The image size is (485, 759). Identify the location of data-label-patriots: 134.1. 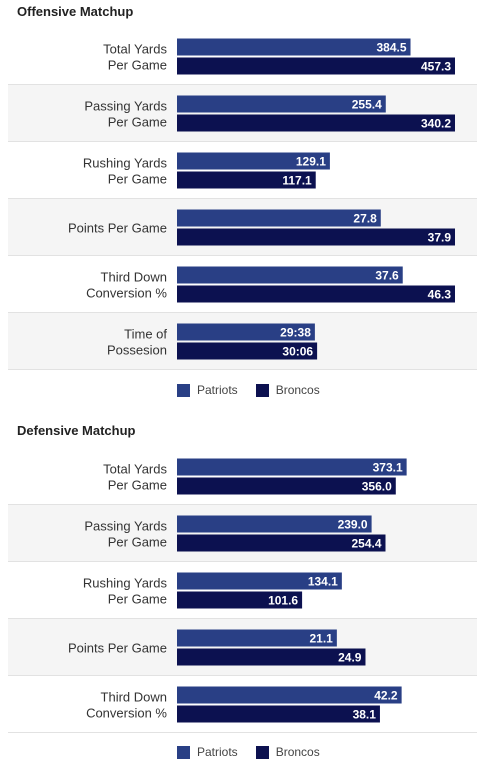
(323, 582).